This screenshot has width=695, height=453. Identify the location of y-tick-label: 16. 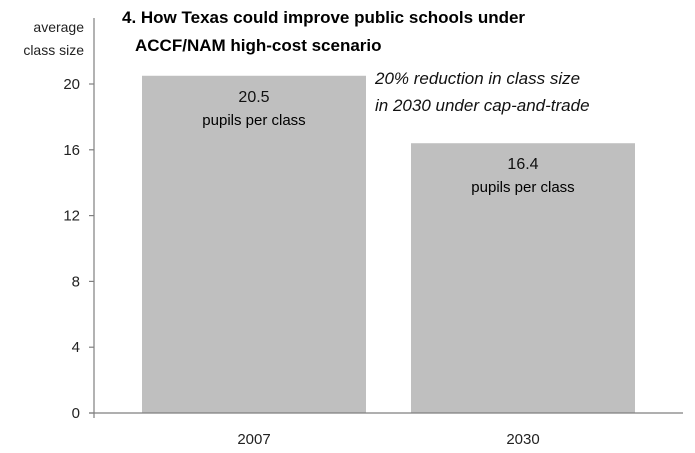
(71, 150).